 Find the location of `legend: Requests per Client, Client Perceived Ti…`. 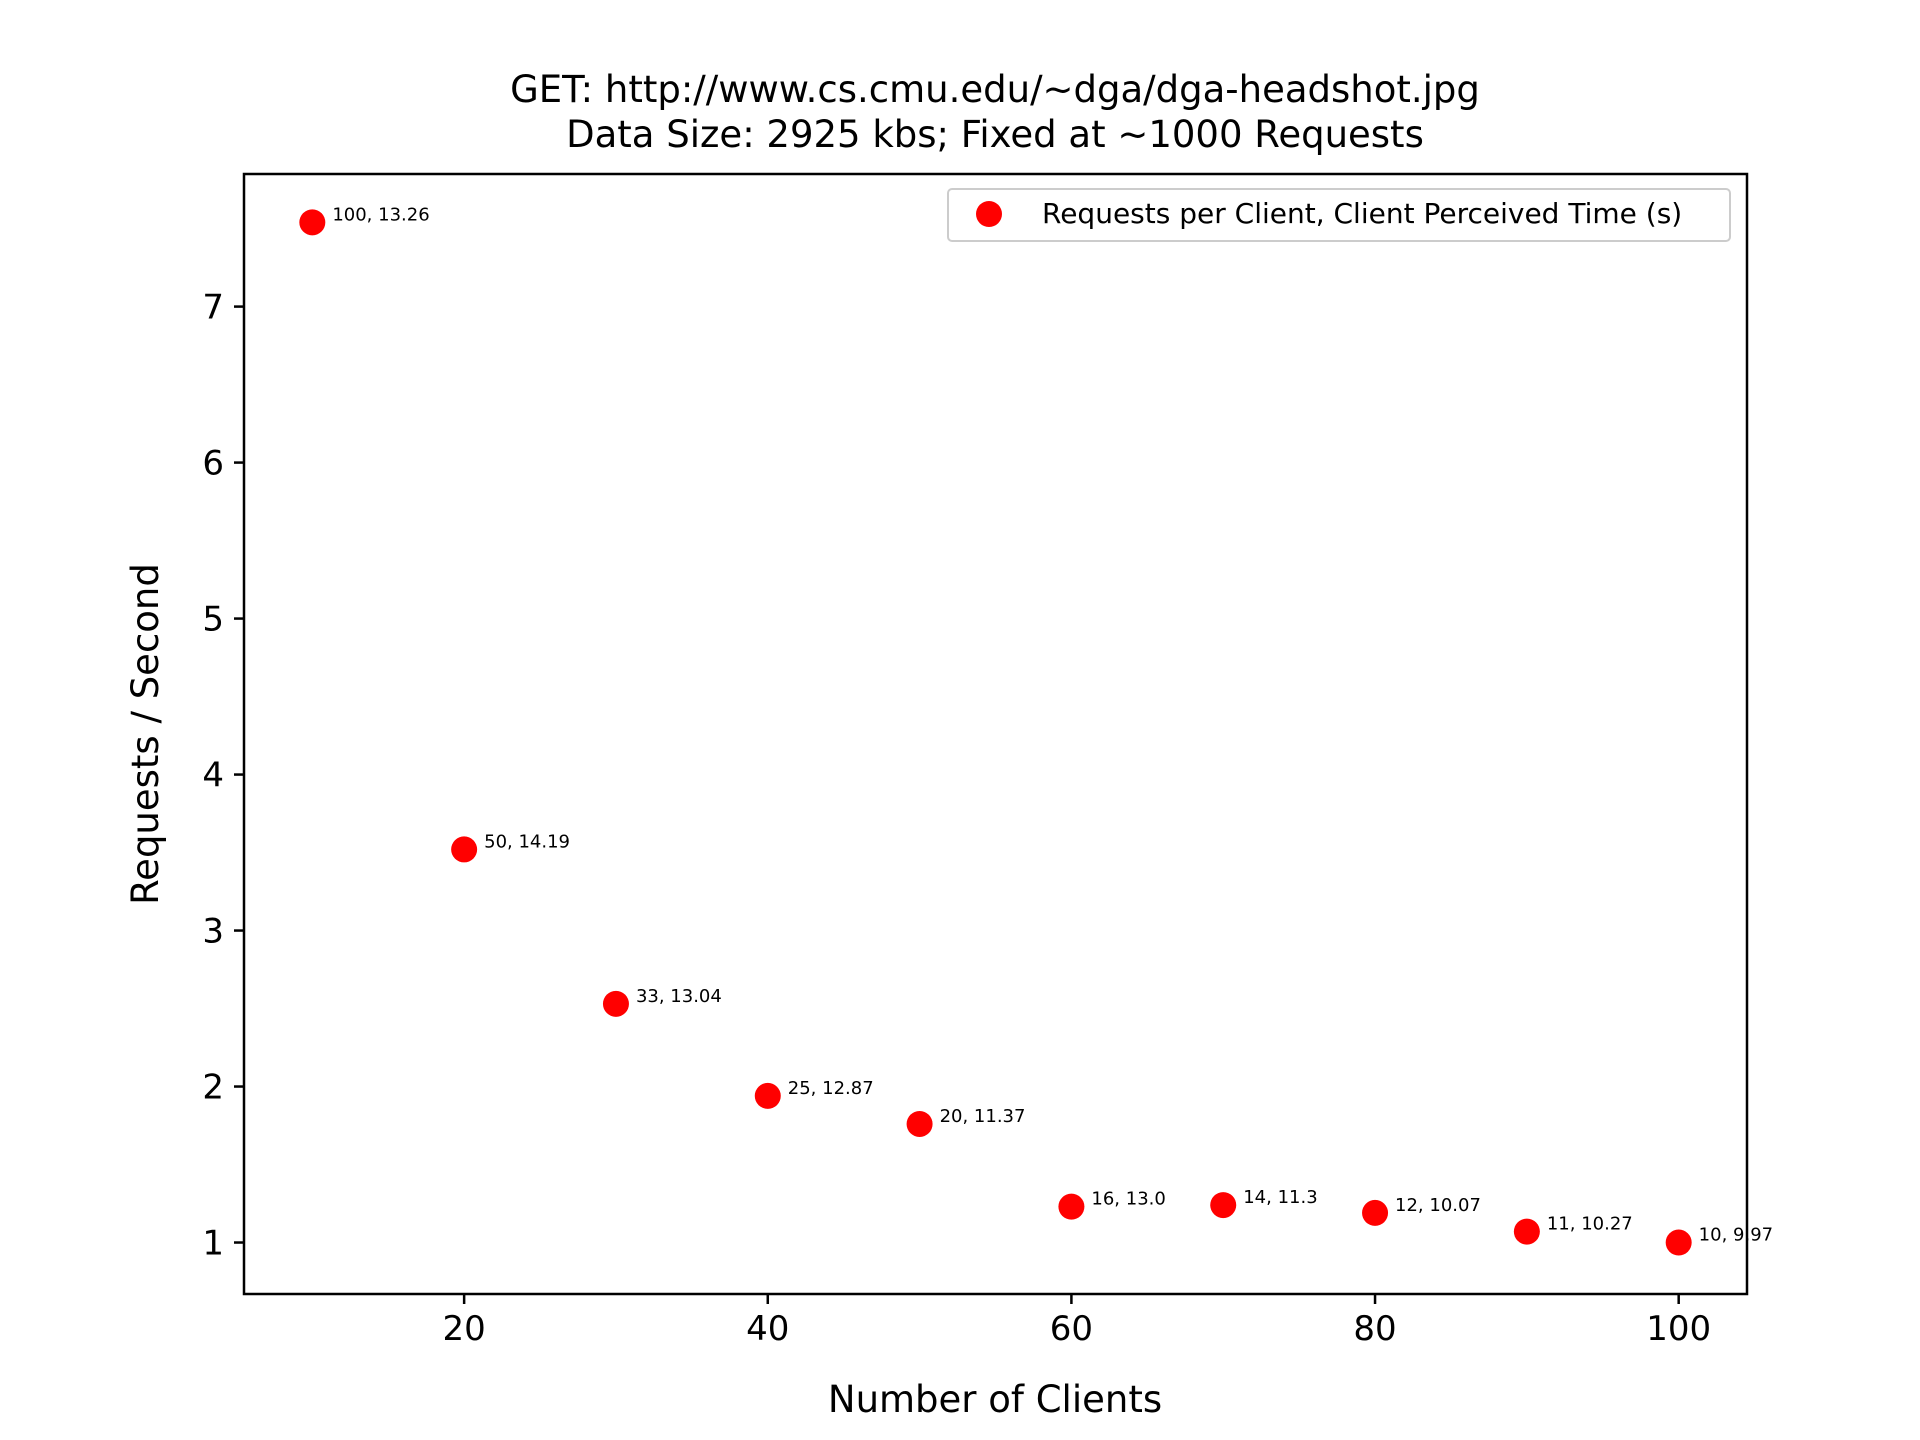

legend: Requests per Client, Client Perceived Ti… is located at coordinates (1339, 215).